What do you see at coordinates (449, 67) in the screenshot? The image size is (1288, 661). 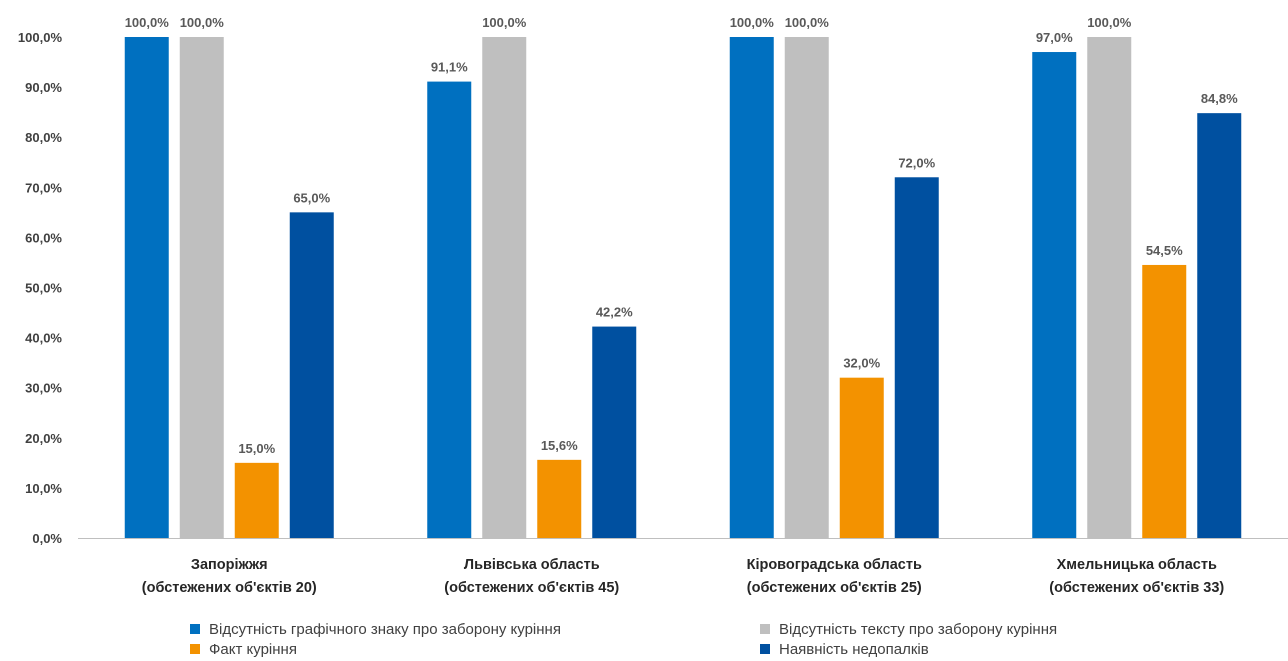 I see `data-label: 91,1%` at bounding box center [449, 67].